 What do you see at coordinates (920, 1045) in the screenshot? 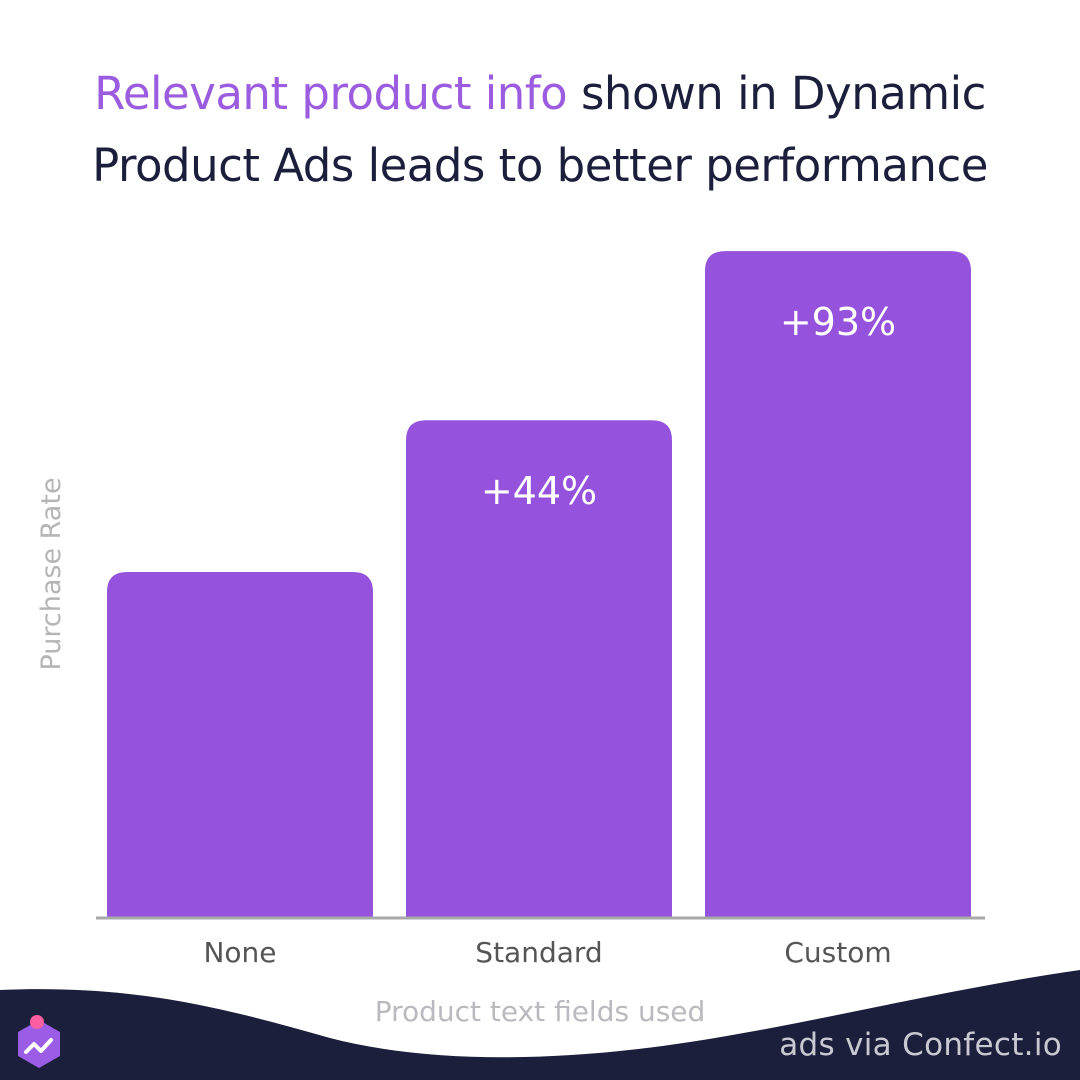
I see `footer-credit: ads via Confect.io` at bounding box center [920, 1045].